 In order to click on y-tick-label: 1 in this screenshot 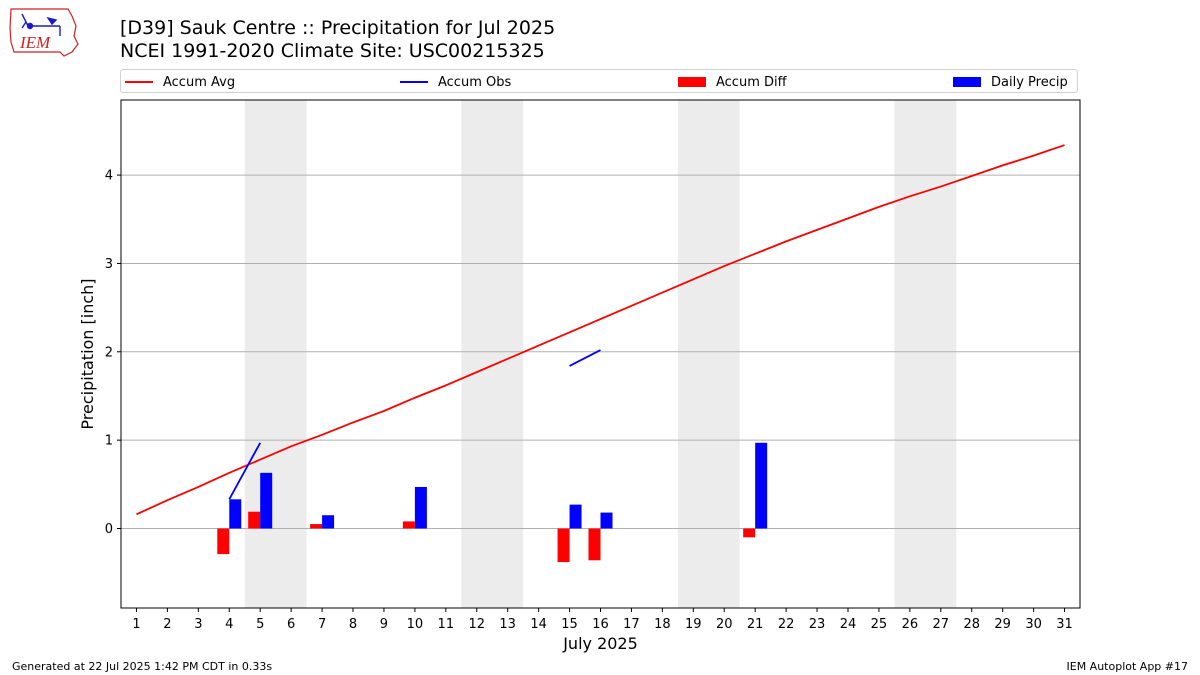, I will do `click(109, 441)`.